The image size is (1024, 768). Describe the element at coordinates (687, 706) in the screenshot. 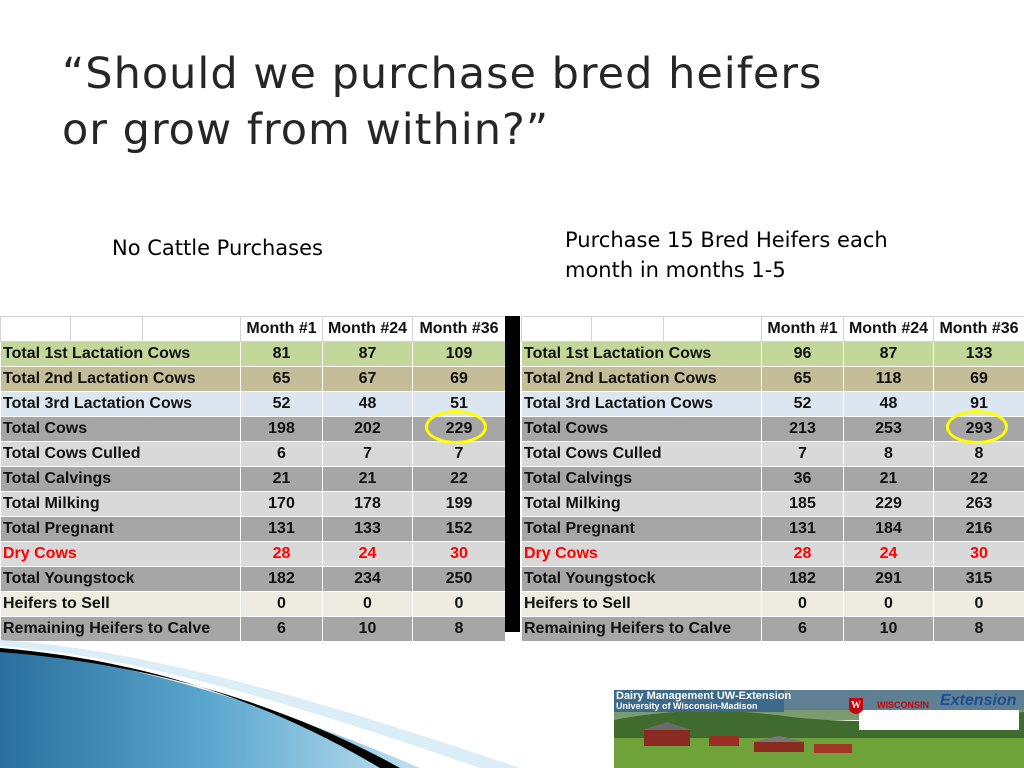

I see `banner-subtitle: University of Wisconsin-Madison` at that location.